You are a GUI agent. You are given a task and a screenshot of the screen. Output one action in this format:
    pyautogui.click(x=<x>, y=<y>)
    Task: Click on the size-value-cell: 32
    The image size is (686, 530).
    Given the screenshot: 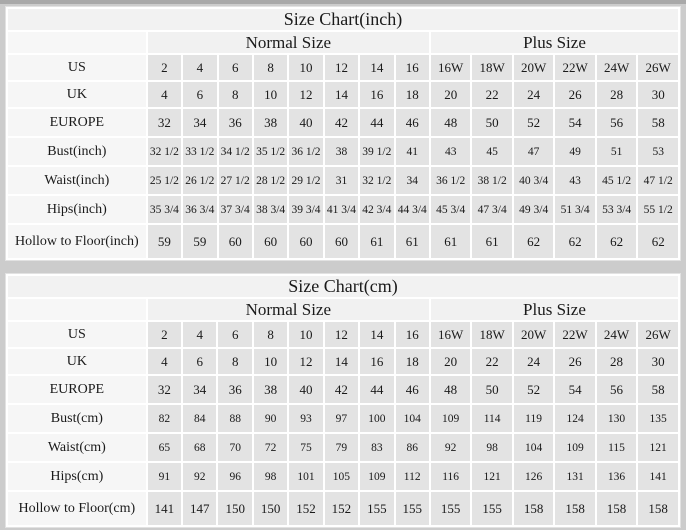 What is the action you would take?
    pyautogui.click(x=164, y=389)
    